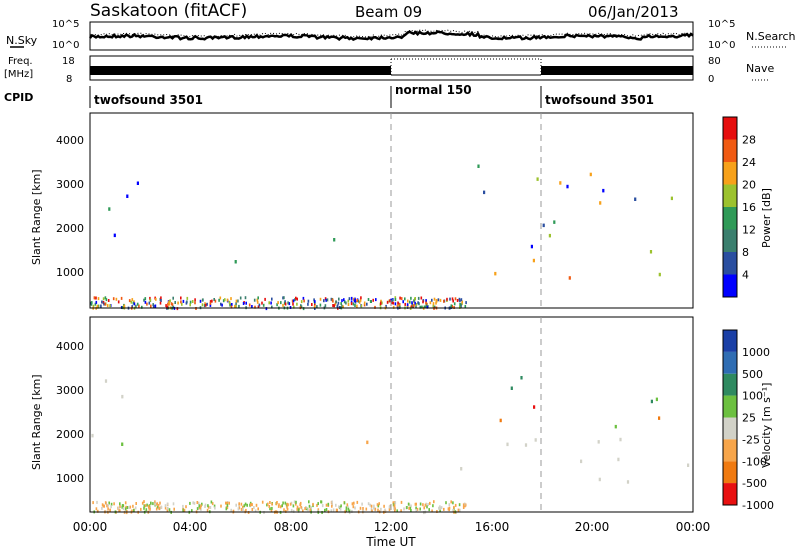  What do you see at coordinates (36, 422) in the screenshot?
I see `velocity-ylabel: Slant Range [km]` at bounding box center [36, 422].